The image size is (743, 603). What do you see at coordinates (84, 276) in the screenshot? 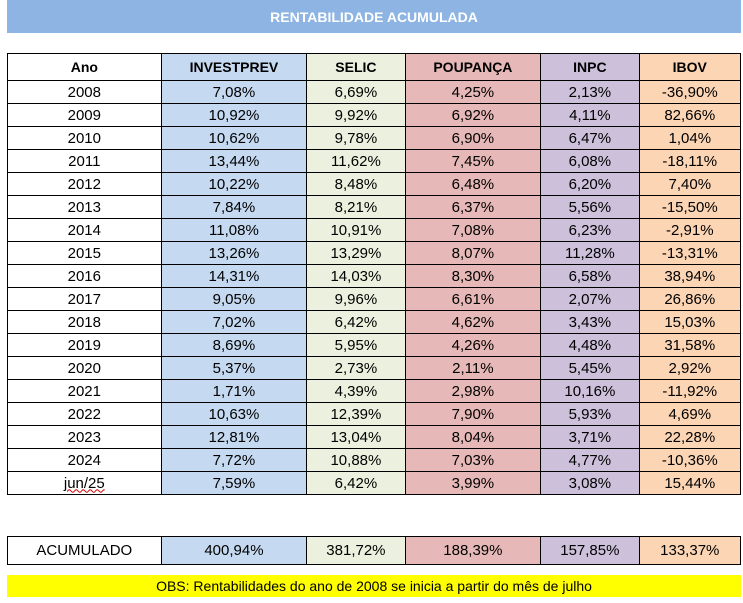
I see `cell-ano: 2016` at bounding box center [84, 276].